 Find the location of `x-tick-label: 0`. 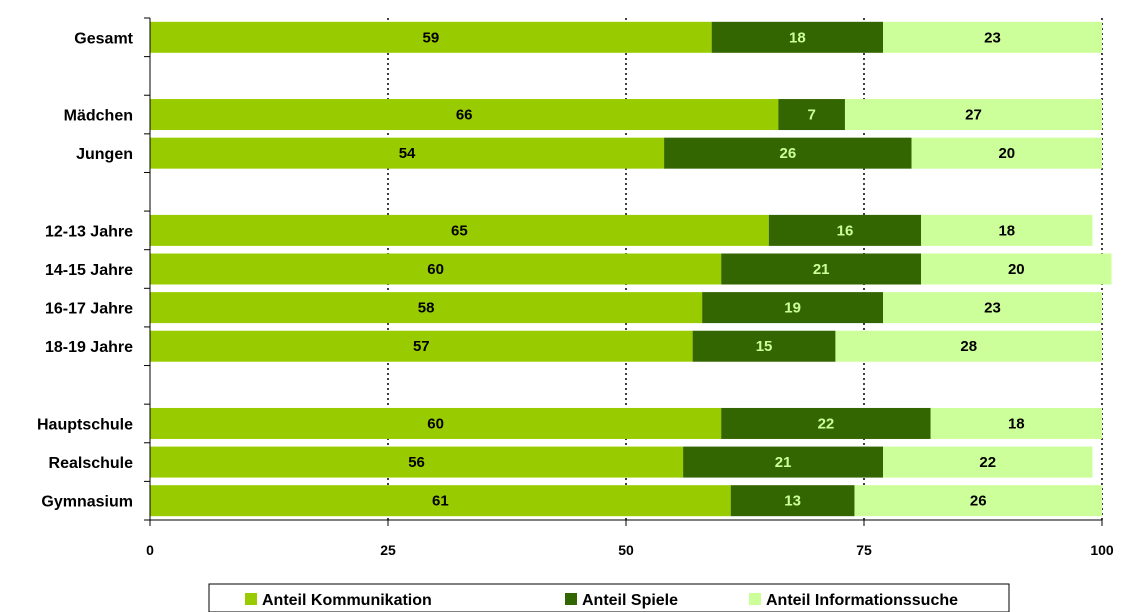

x-tick-label: 0 is located at coordinates (150, 550).